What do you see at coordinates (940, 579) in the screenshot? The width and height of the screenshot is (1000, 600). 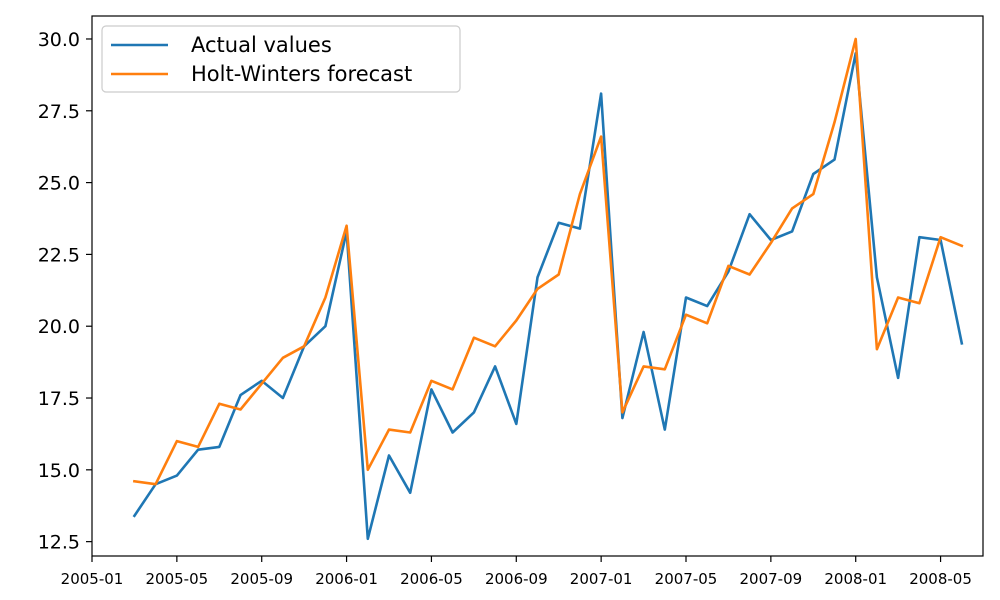 I see `x-tick-label: 2008-05` at bounding box center [940, 579].